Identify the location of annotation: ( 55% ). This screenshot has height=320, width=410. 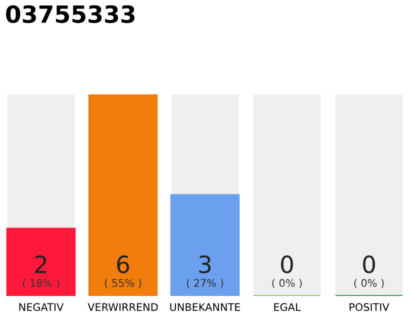
(123, 283).